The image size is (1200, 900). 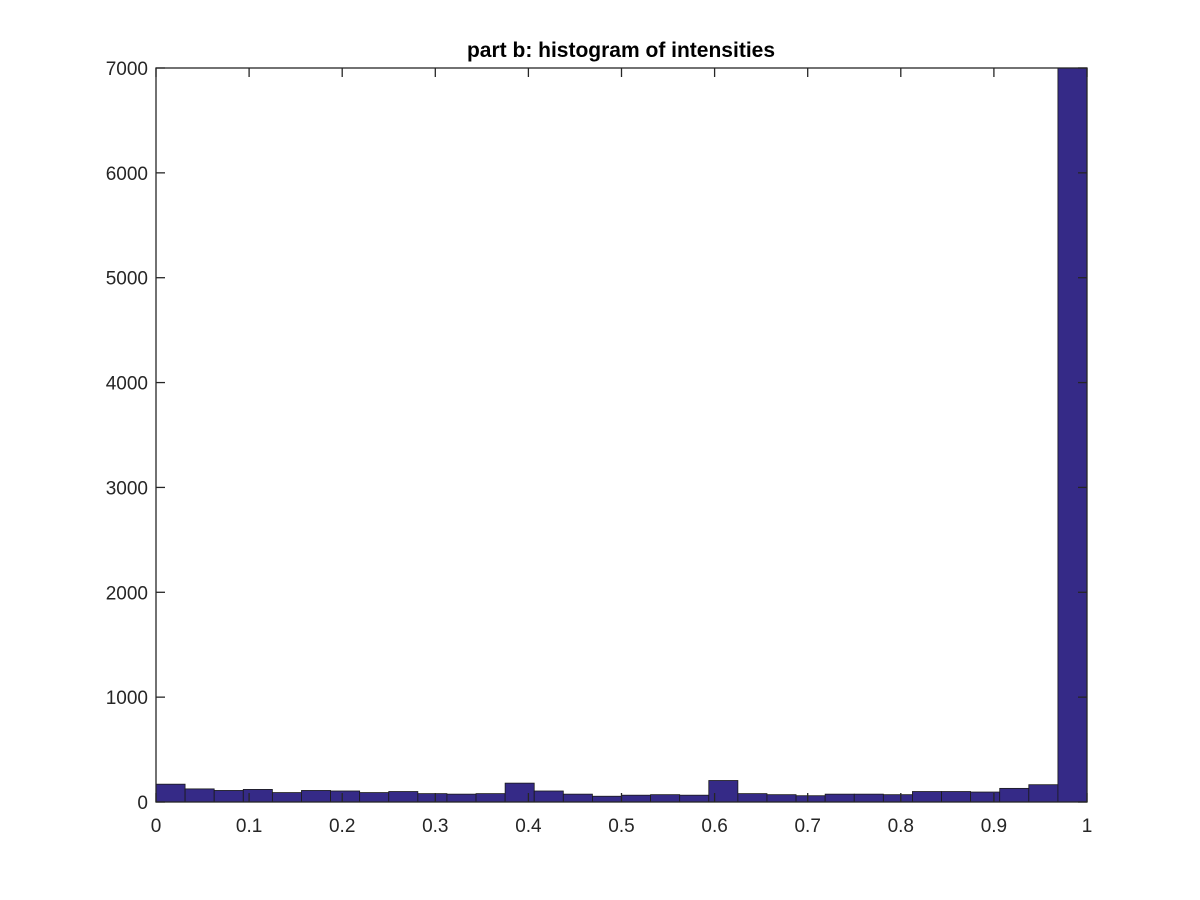 I want to click on x-tick-label: 0.9, so click(x=994, y=826).